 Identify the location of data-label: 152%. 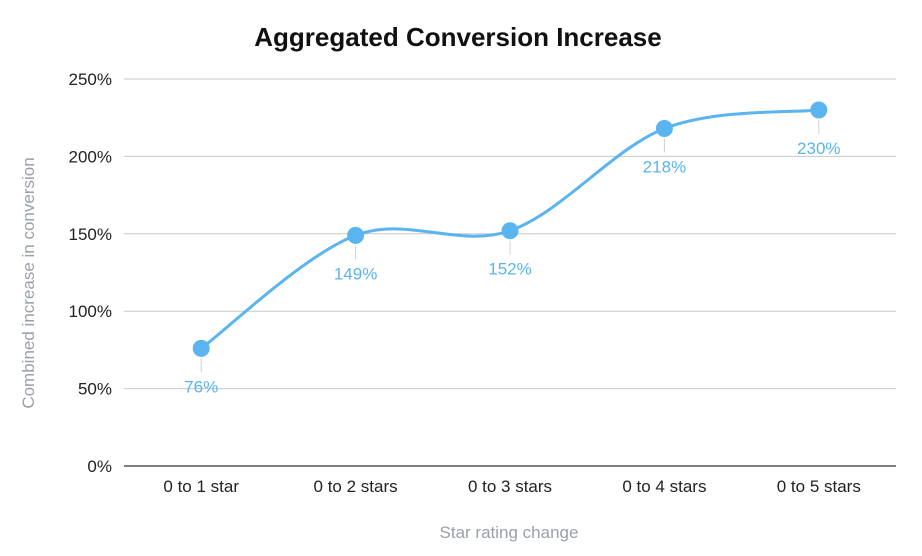
(509, 269).